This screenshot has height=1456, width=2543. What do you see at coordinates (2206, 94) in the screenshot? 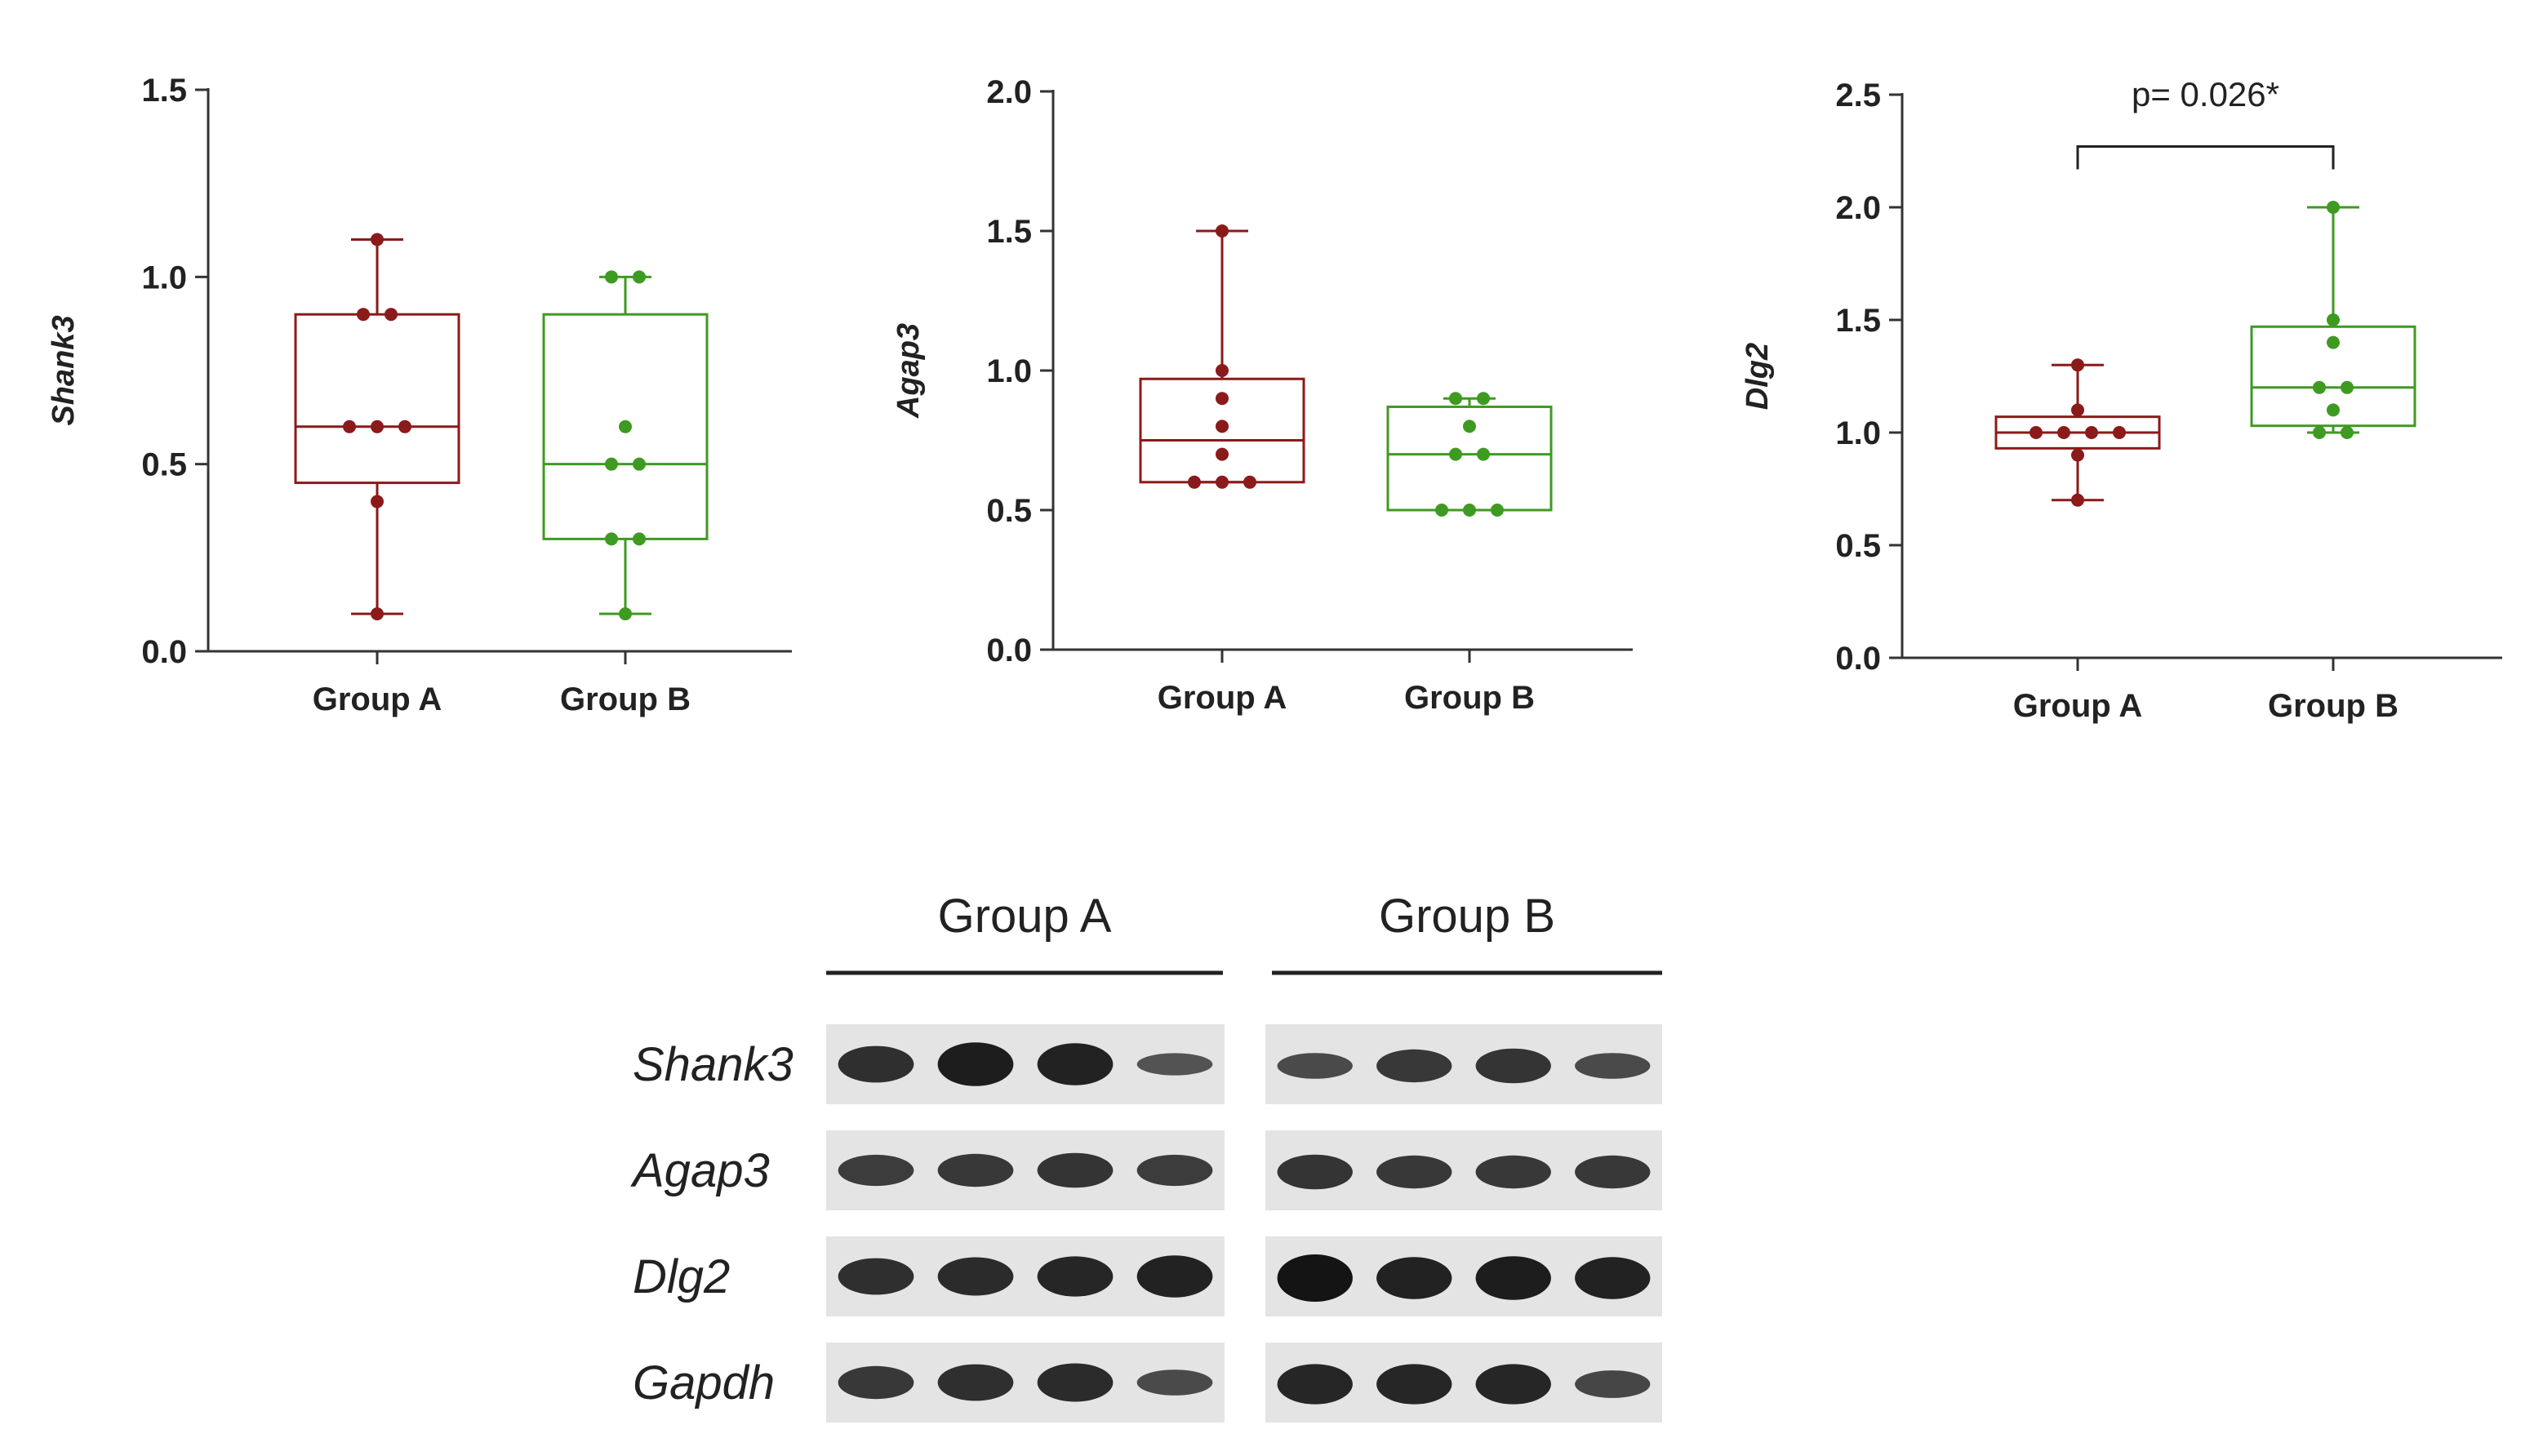
I see `p-value-label: p= 0.026*` at bounding box center [2206, 94].